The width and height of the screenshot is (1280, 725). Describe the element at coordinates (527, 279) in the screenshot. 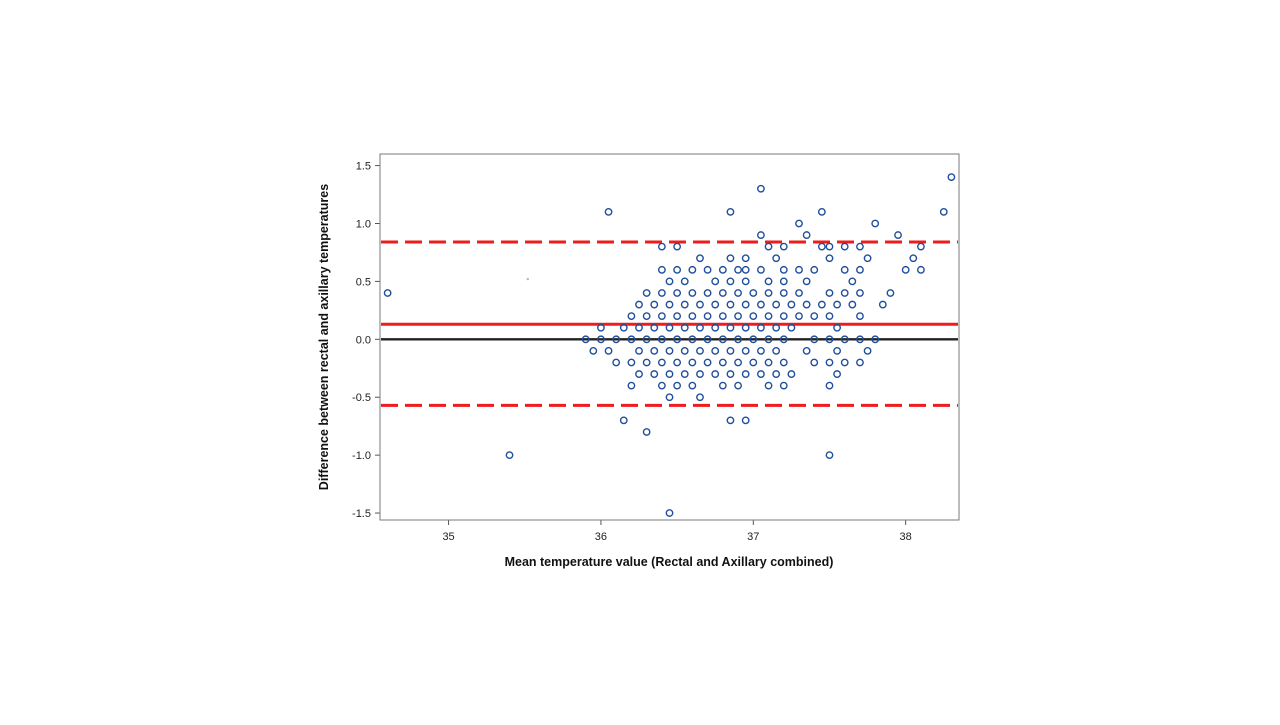

I see `stray-mark` at that location.